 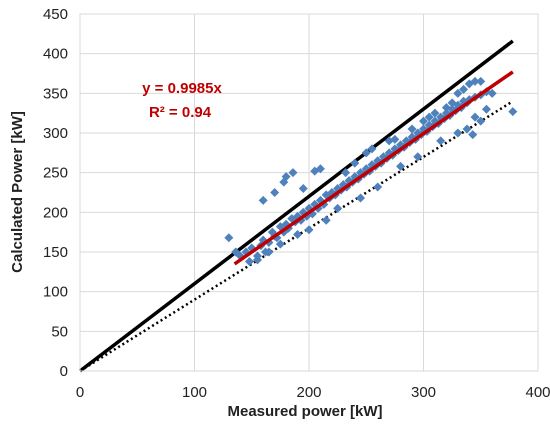 I want to click on y-tick-labels: 0 50 100 150 200 250 300 350 400 450, so click(x=55, y=193).